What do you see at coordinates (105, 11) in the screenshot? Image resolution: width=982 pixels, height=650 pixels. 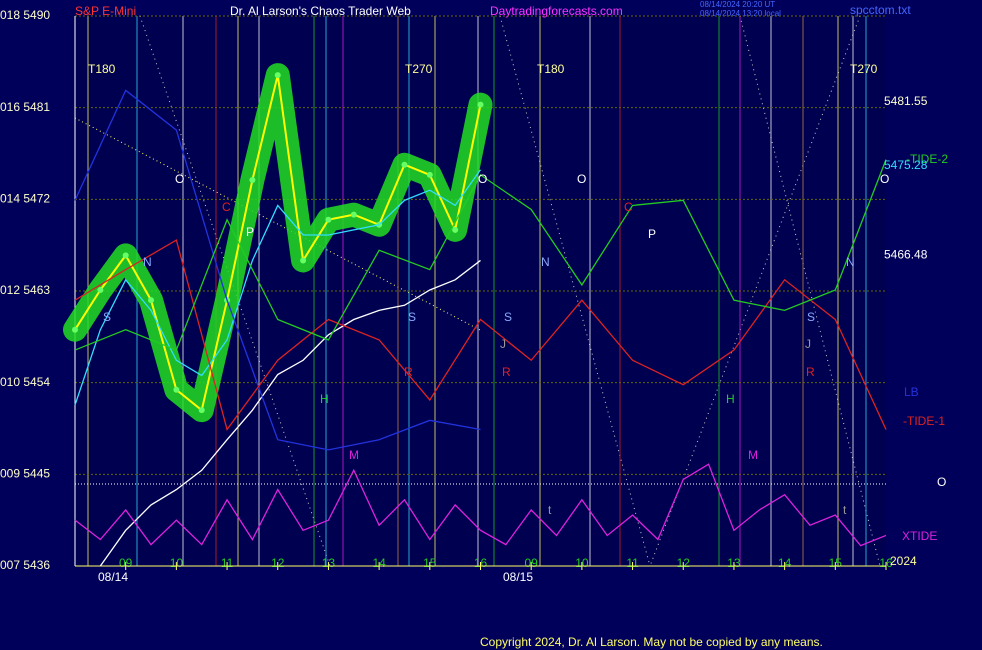 I see `symbol: S&P E-Mini` at bounding box center [105, 11].